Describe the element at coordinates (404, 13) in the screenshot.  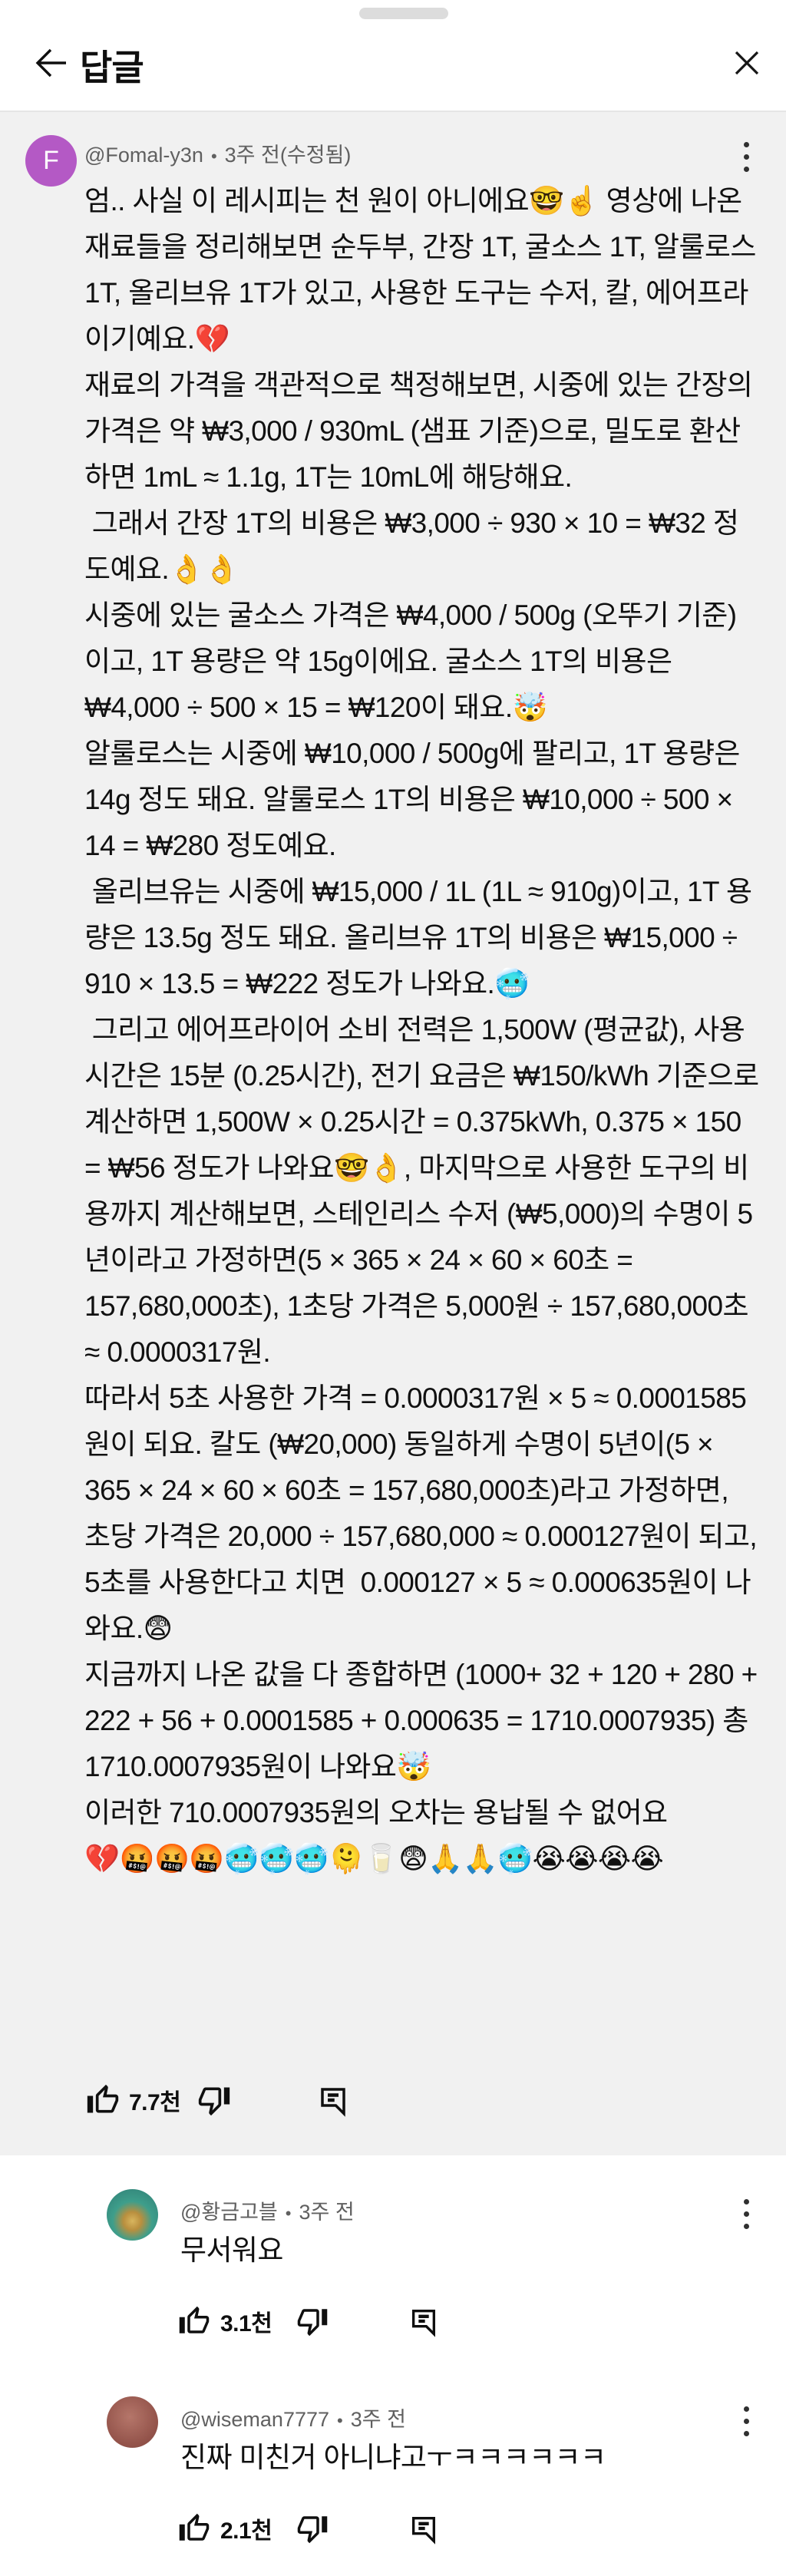
I see `drag-handle` at that location.